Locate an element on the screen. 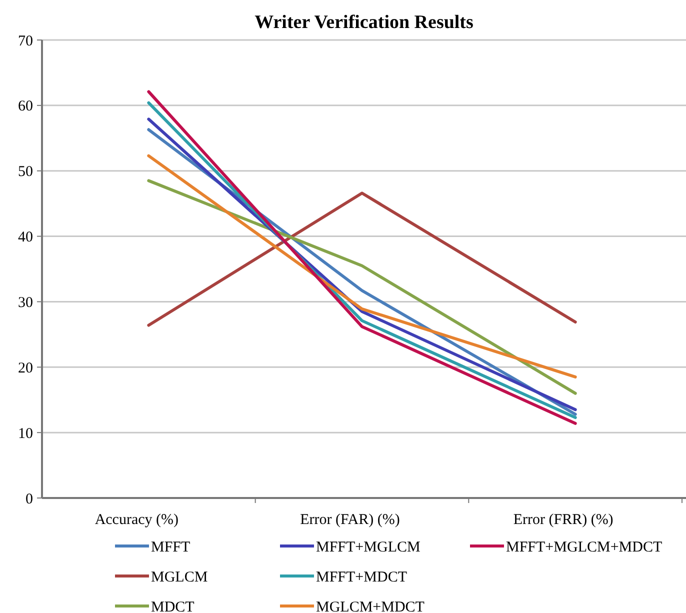 The image size is (686, 613). legend-label: MFFT+MGLCM+MDCT is located at coordinates (584, 547).